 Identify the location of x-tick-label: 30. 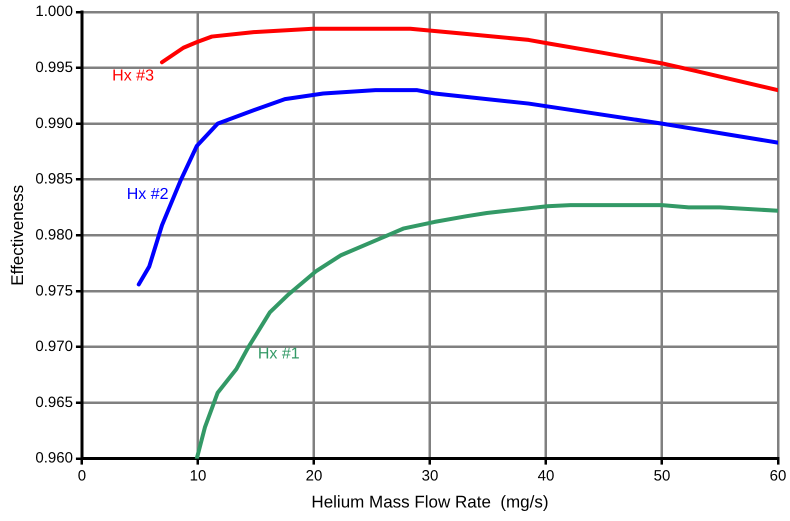
(430, 476).